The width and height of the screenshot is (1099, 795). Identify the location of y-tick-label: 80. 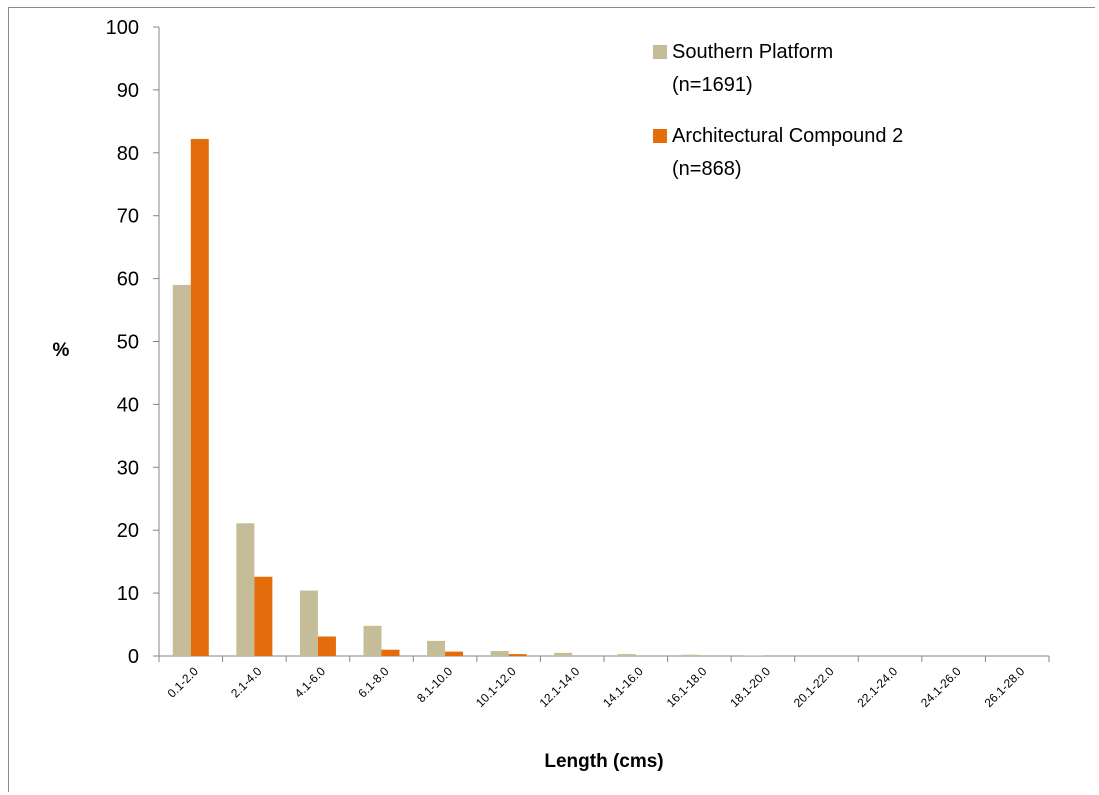
(128, 154).